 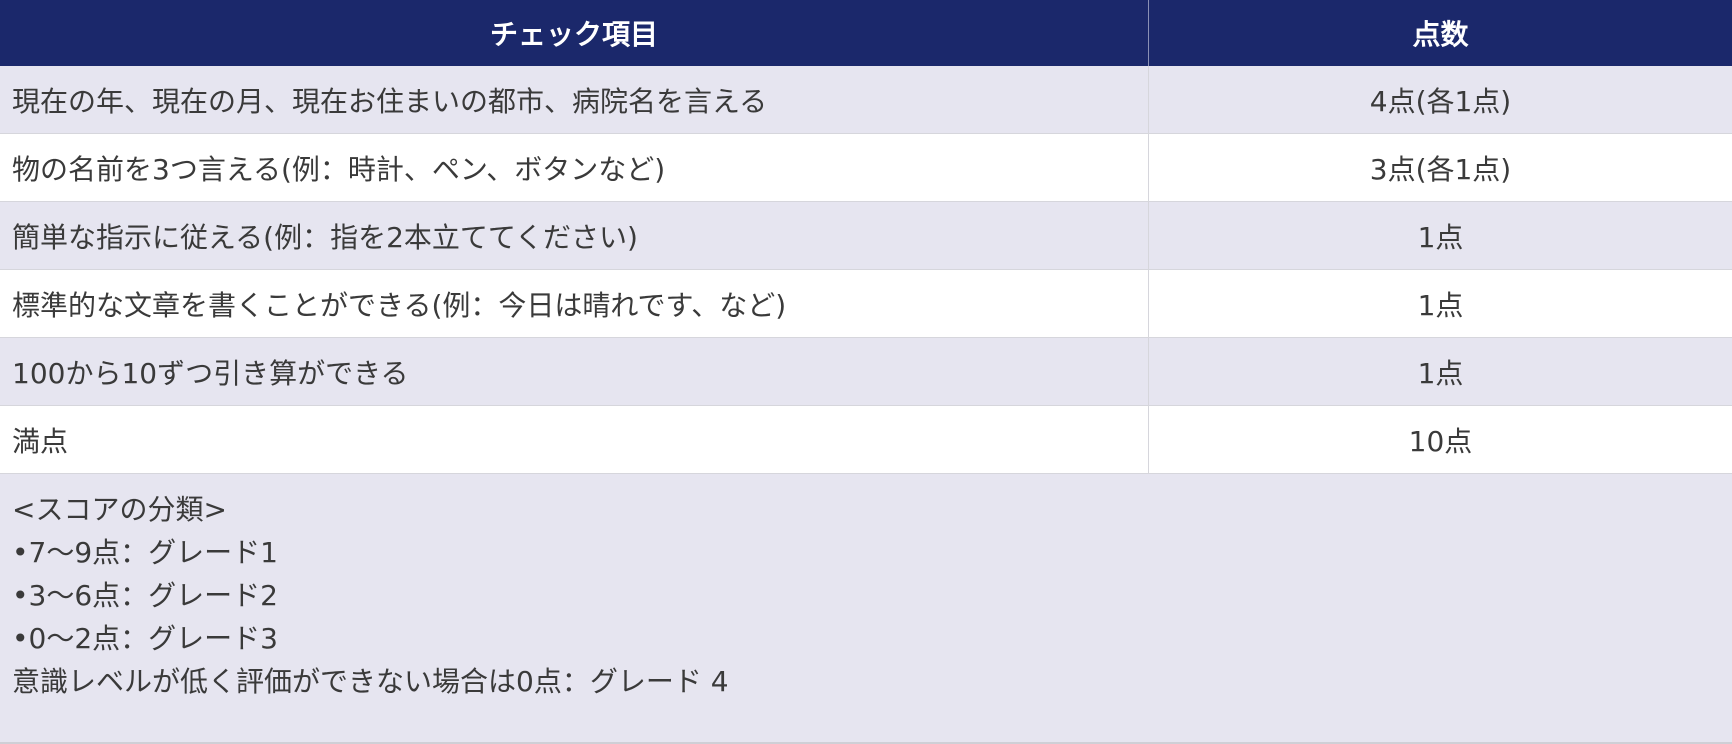 I want to click on table-row: 現在の年、現在の月、現在お住まいの都市、病院名を言える 4点(各1点), so click(x=866, y=100).